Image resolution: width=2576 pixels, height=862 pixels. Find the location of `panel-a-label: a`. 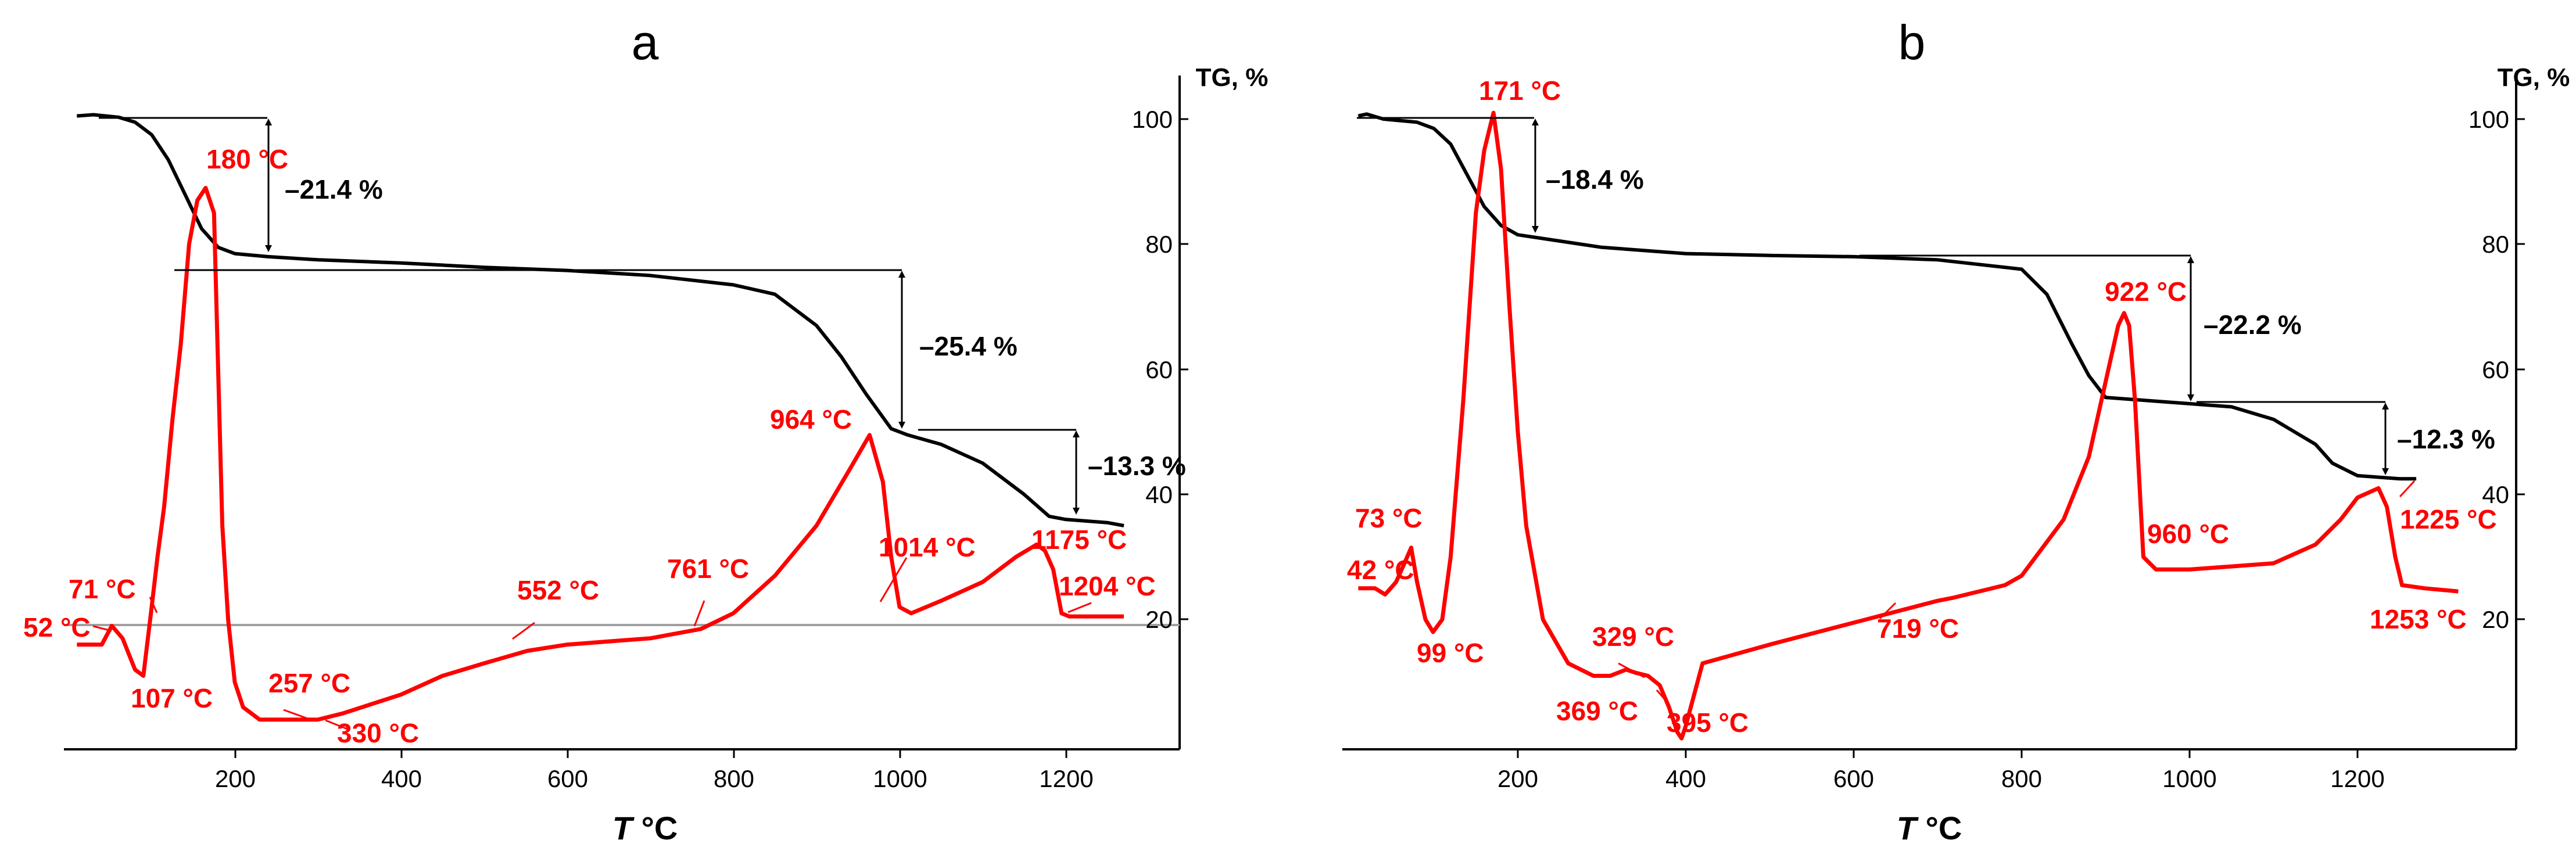

panel-a-label: a is located at coordinates (645, 42).